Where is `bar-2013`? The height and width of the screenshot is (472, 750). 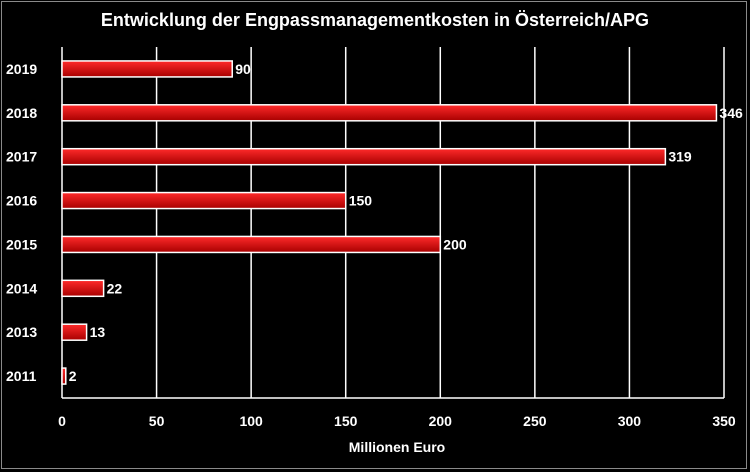 bar-2013 is located at coordinates (74, 332).